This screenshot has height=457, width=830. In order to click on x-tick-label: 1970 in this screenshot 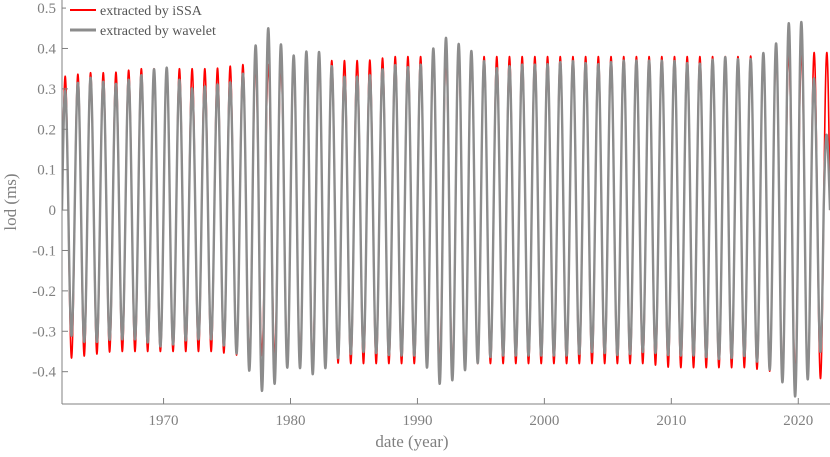, I will do `click(164, 421)`.